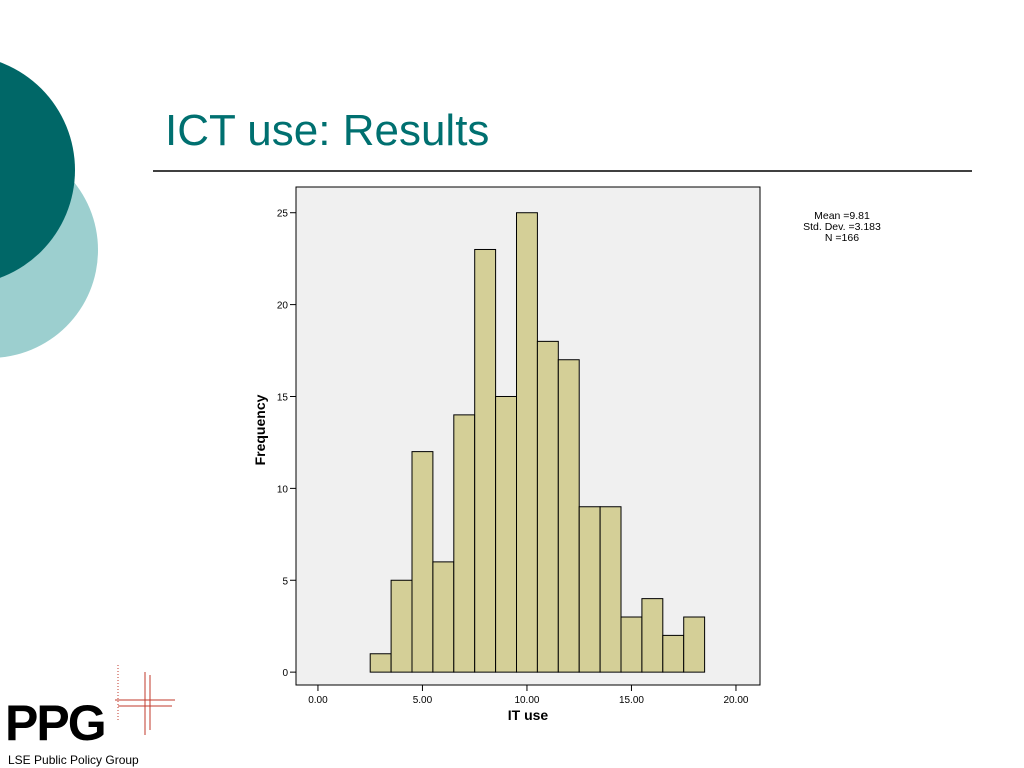 This screenshot has height=768, width=1024. I want to click on slide-title: ICT use: Results, so click(327, 130).